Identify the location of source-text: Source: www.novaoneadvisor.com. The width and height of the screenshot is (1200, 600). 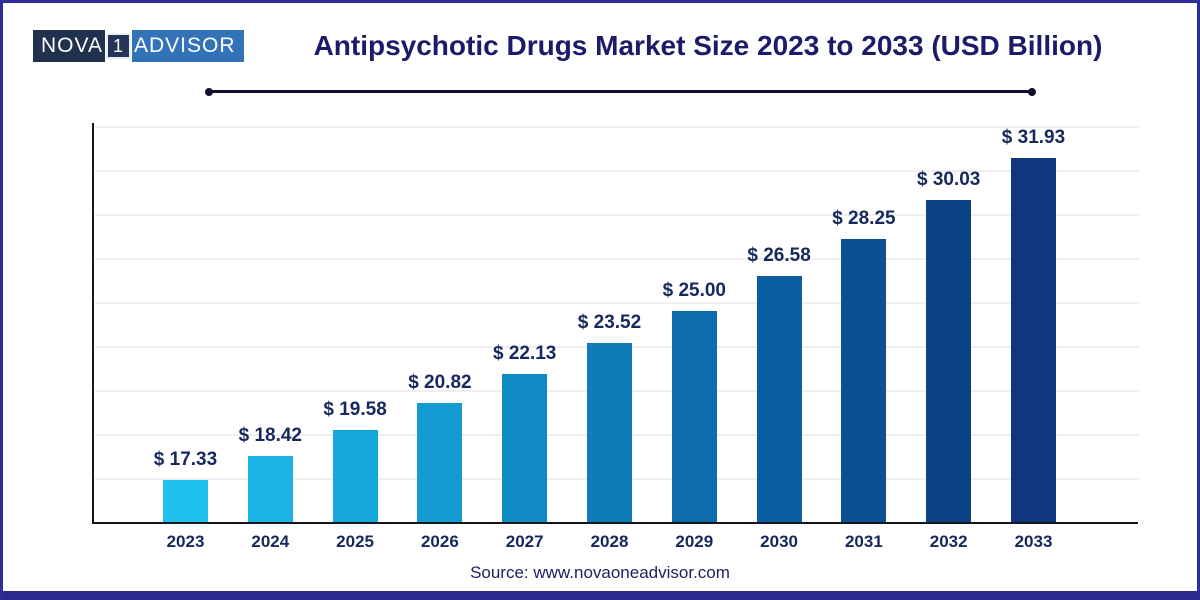
(600, 572).